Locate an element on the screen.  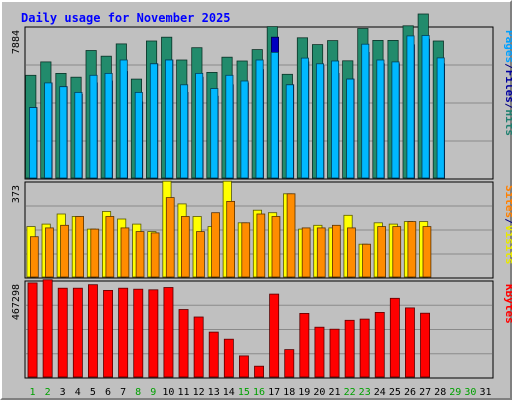
x-tick-label-day-20: 20 is located at coordinates (319, 392).